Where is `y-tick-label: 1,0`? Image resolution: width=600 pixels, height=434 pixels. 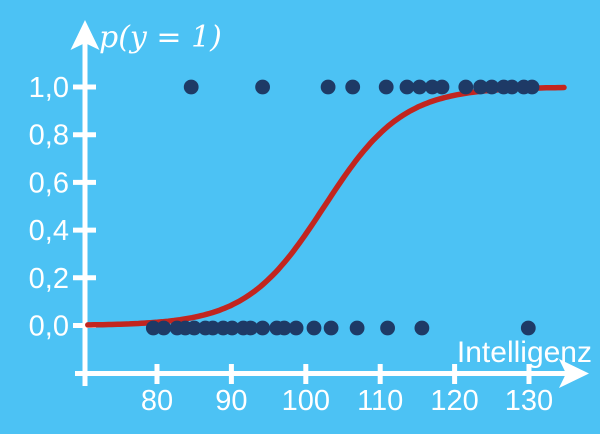
y-tick-label: 1,0 is located at coordinates (49, 88).